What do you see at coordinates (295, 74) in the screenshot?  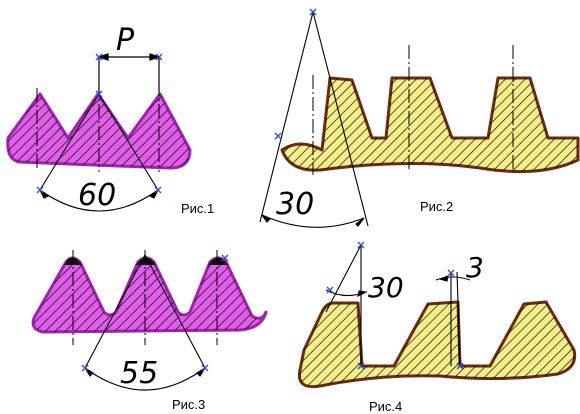 I see `fig2-markers` at bounding box center [295, 74].